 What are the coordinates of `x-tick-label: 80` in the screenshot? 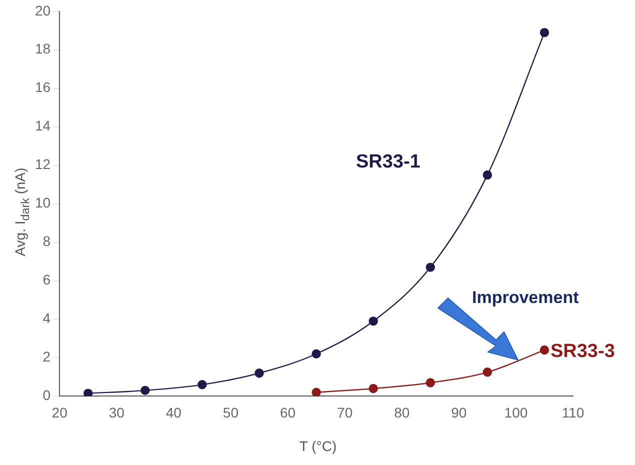 It's located at (402, 412).